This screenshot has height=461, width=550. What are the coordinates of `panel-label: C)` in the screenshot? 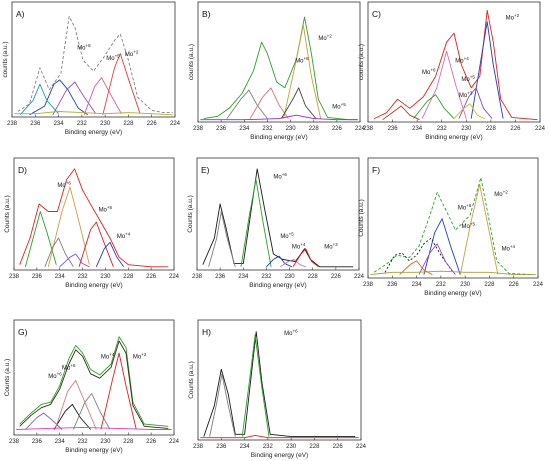 It's located at (376, 14).